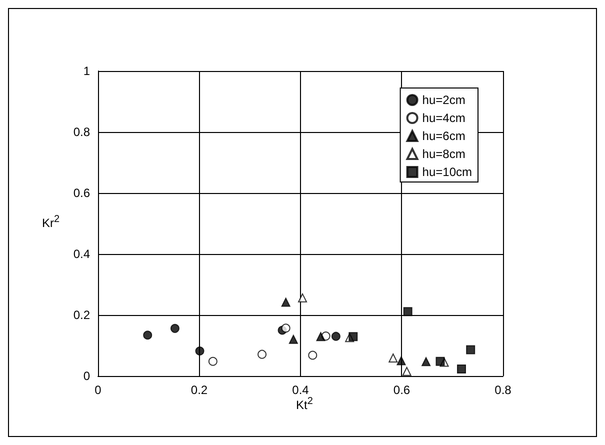 The width and height of the screenshot is (605, 445). Describe the element at coordinates (199, 390) in the screenshot. I see `x-tick-label: 0.2` at that location.